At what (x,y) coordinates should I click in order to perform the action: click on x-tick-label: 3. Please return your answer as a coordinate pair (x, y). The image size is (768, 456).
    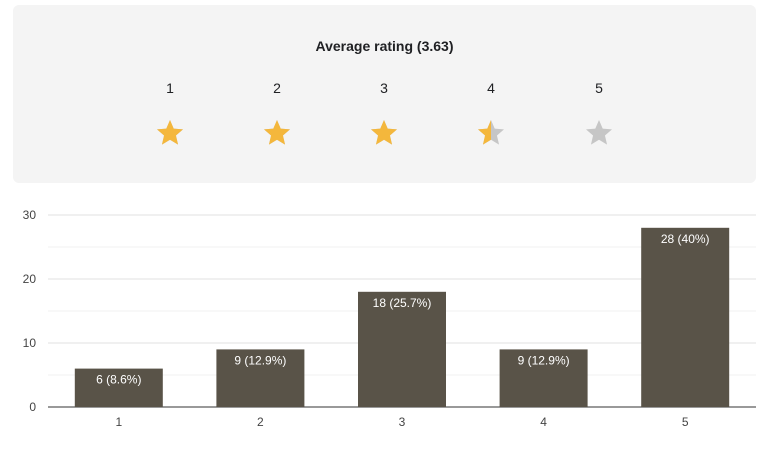
    Looking at the image, I should click on (402, 422).